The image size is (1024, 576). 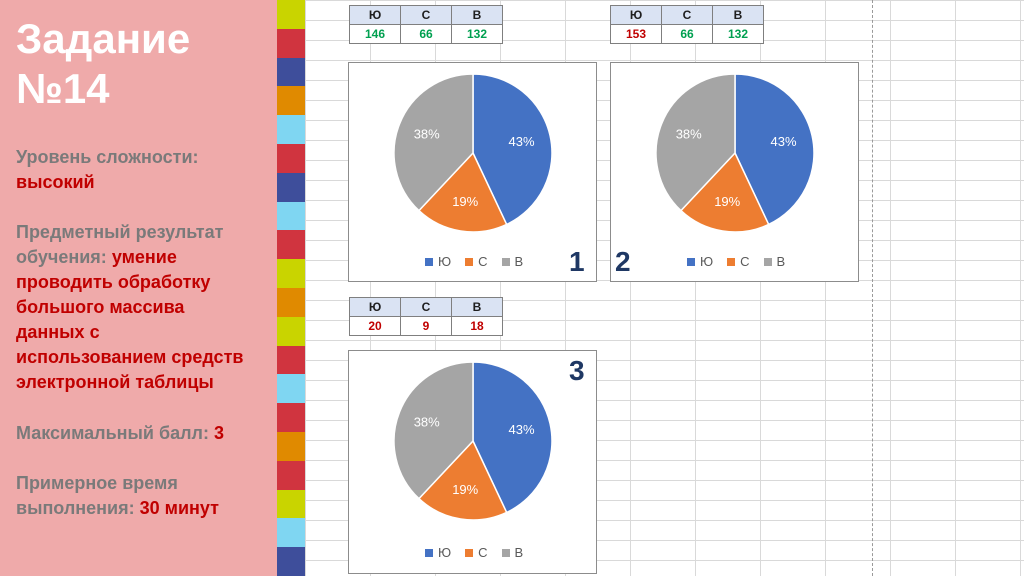 What do you see at coordinates (218, 433) in the screenshot?
I see `max-score-value: 3` at bounding box center [218, 433].